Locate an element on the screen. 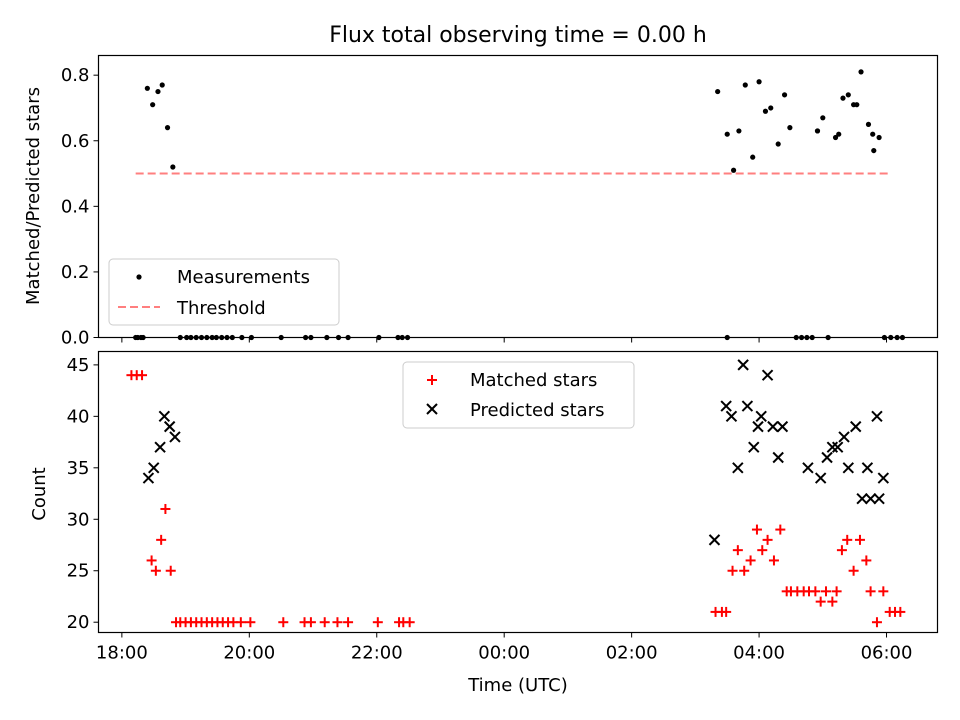  count-y-tick-label: 20 is located at coordinates (78, 622).